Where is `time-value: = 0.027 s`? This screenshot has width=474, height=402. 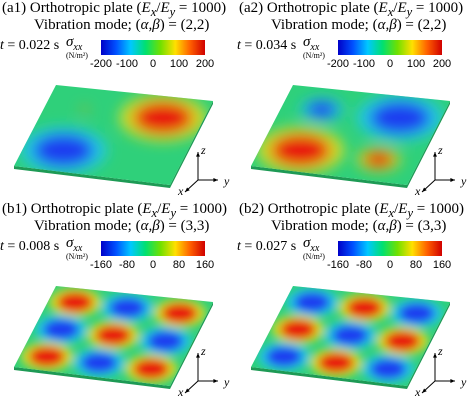
time-value: = 0.027 s is located at coordinates (268, 246).